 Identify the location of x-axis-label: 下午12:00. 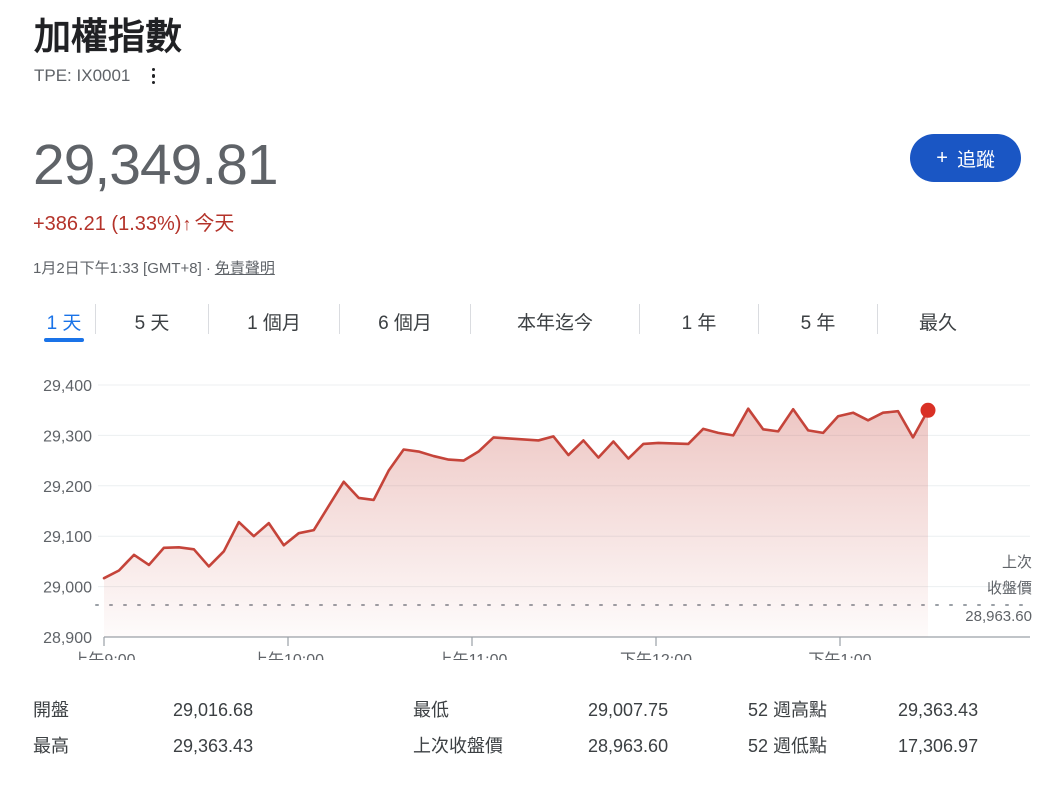
(656, 655).